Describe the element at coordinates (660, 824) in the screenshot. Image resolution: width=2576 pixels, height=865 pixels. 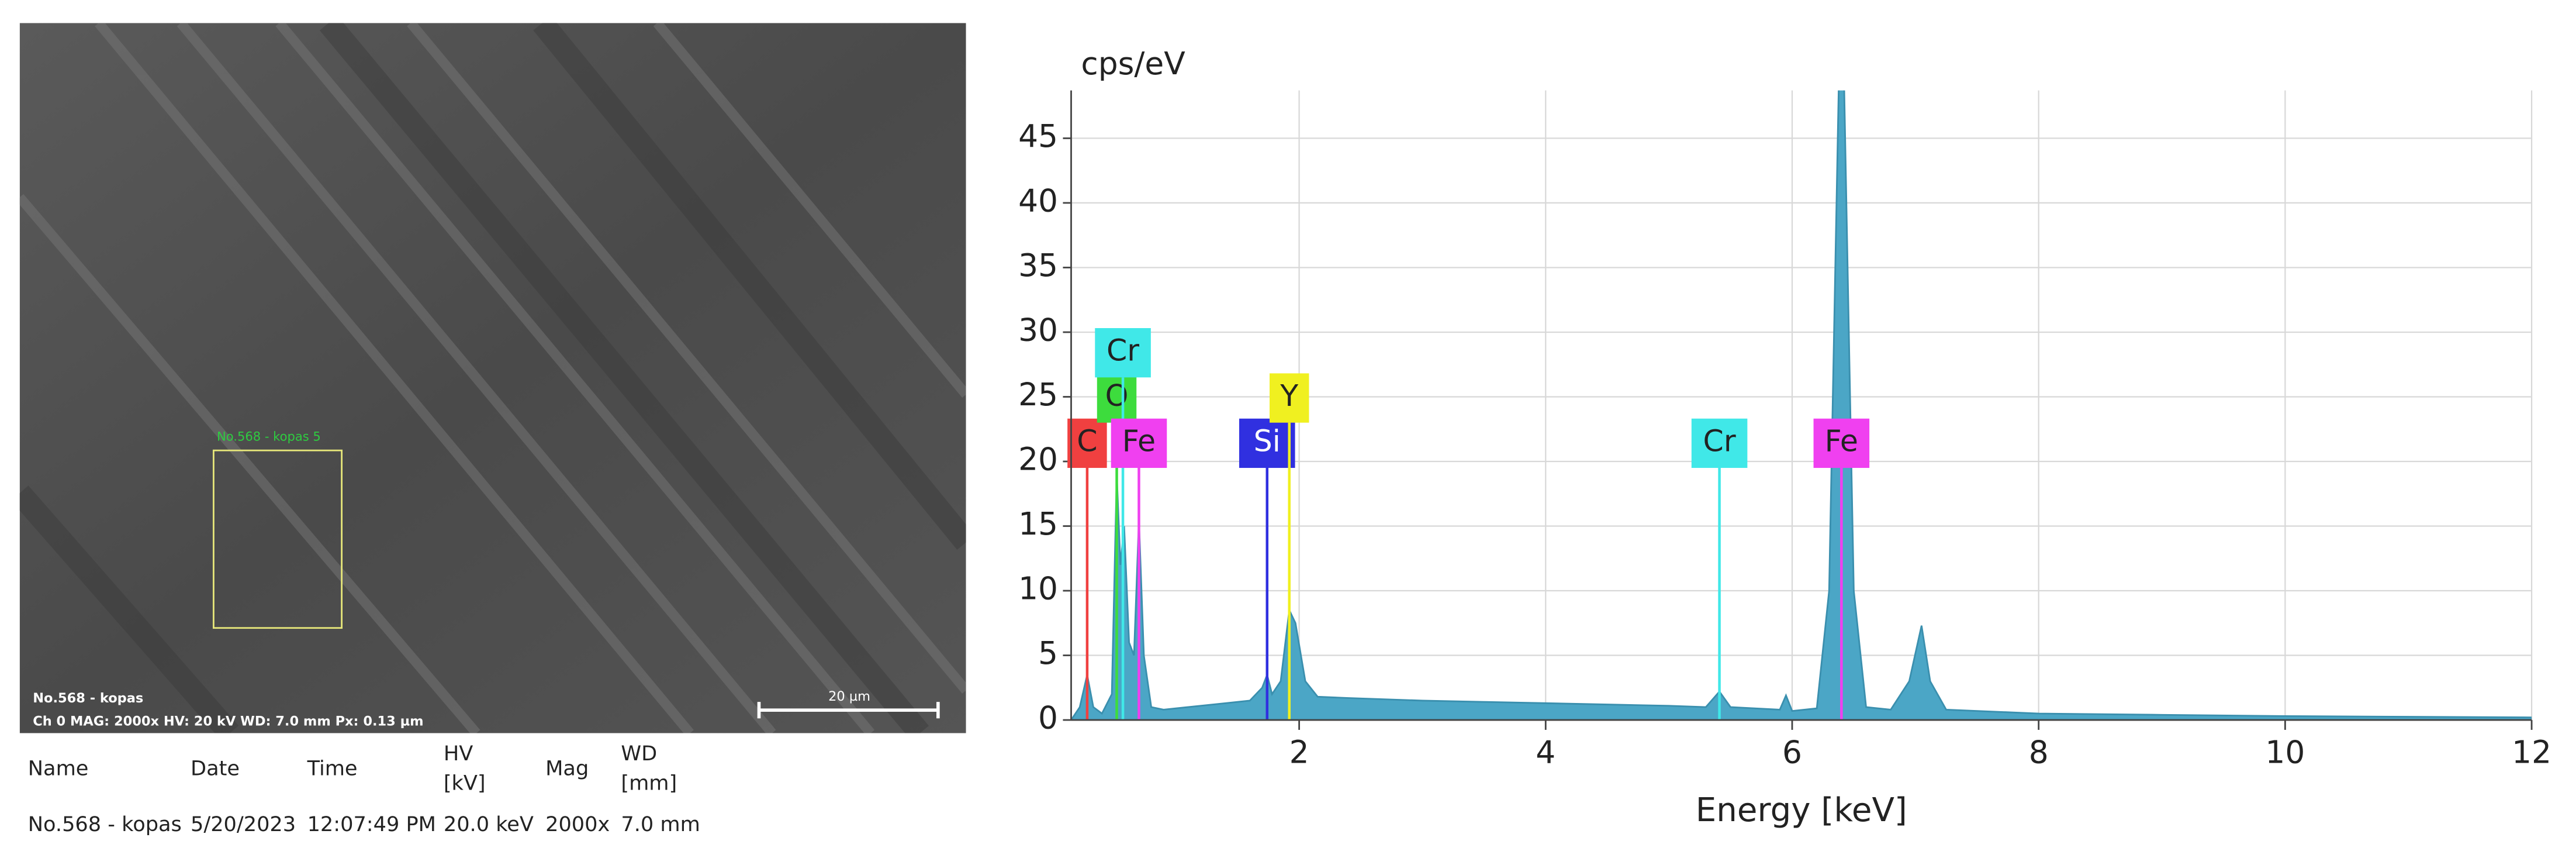
I see `table-cell: 7.0 mm` at that location.